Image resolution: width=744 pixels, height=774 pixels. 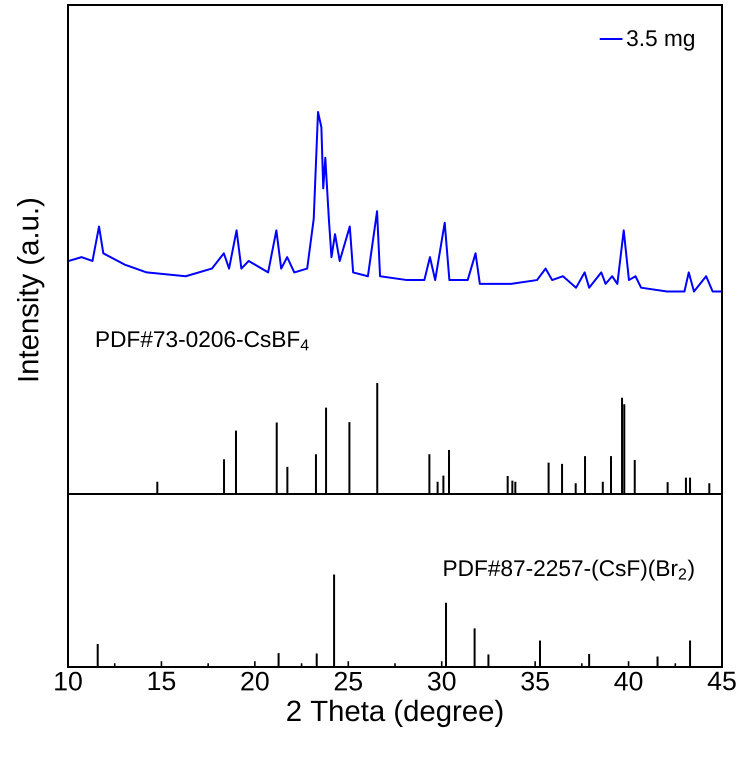 What do you see at coordinates (569, 570) in the screenshot?
I see `series-label: PDF#87-2257-(CsF)(Br$_{2}$)` at bounding box center [569, 570].